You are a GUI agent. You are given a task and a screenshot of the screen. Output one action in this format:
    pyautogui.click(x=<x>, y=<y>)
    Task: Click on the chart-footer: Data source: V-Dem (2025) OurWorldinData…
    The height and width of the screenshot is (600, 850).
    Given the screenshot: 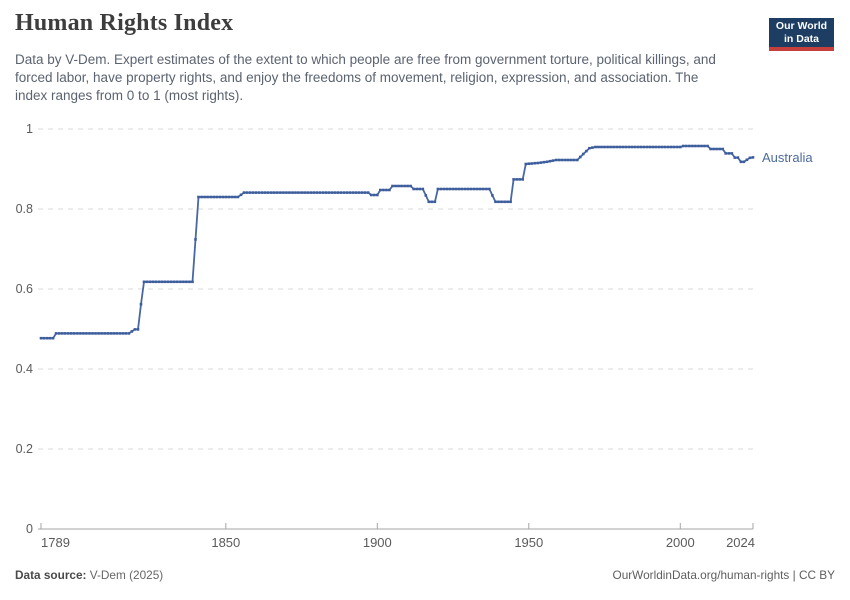 What is the action you would take?
    pyautogui.click(x=425, y=575)
    